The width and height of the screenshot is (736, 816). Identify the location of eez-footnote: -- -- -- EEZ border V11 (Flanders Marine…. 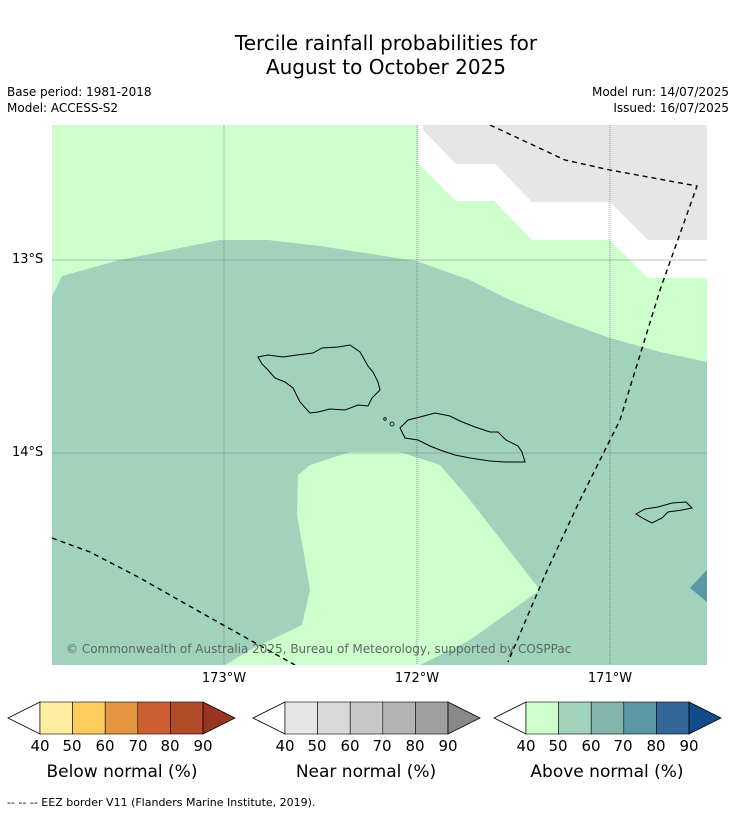
(161, 802).